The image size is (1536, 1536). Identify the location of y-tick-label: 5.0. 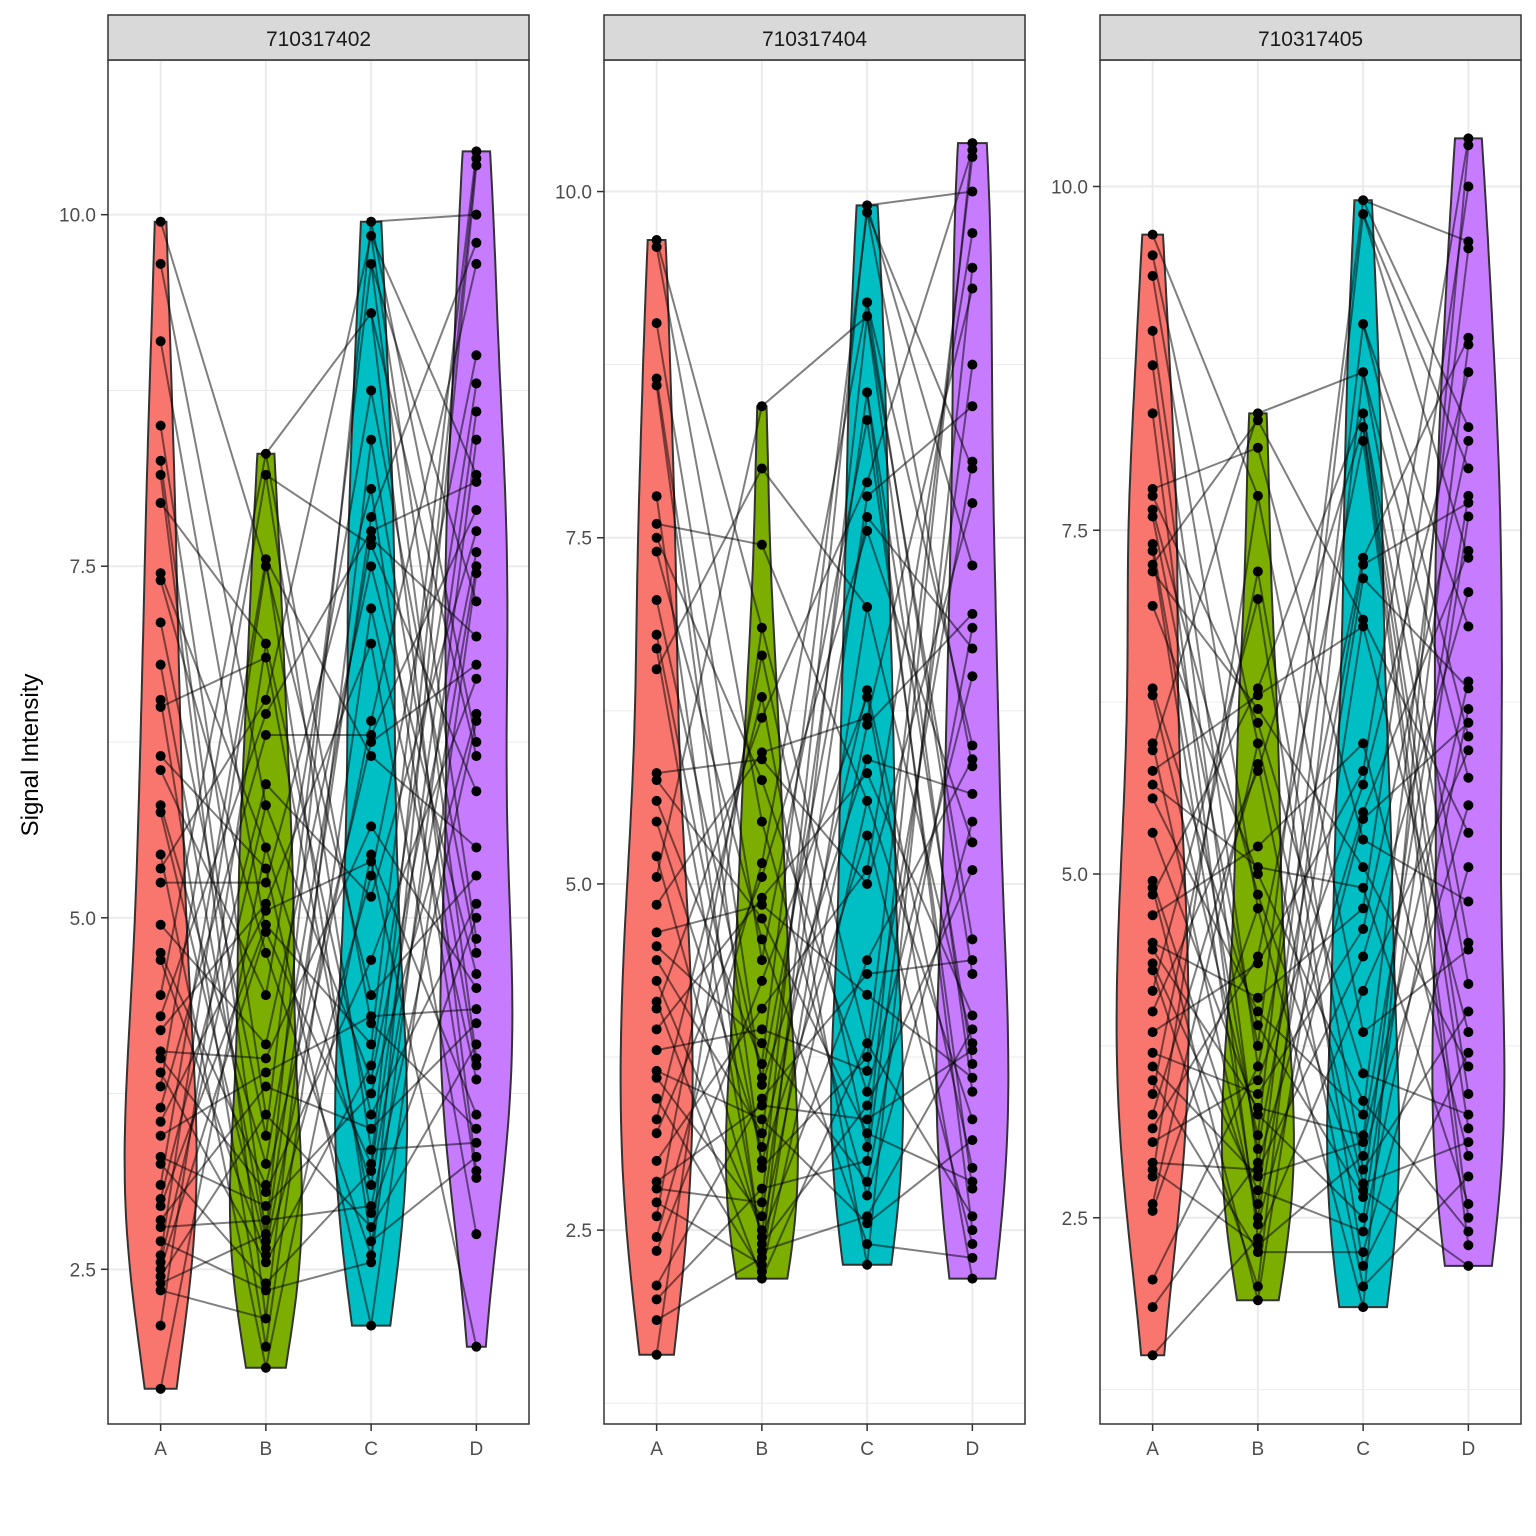
(1075, 875).